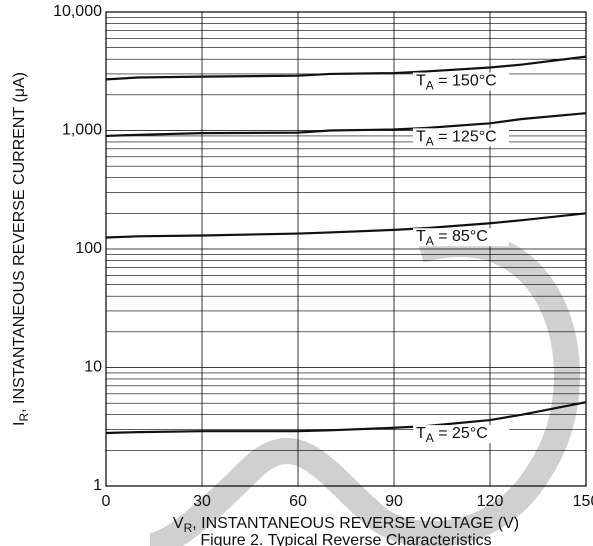  What do you see at coordinates (346, 525) in the screenshot?
I see `x-axis-label: VR, INSTANTANEOUS REVERSE VOLTAGE (V)` at bounding box center [346, 525].